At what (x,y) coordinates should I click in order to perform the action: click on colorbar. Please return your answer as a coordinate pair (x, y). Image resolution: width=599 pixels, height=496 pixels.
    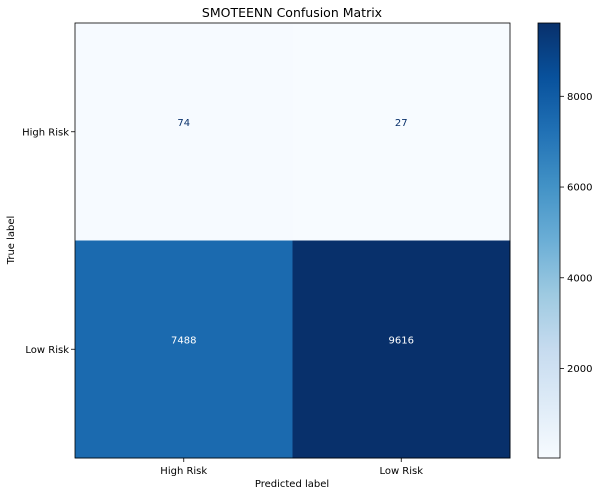
    Looking at the image, I should click on (549, 240).